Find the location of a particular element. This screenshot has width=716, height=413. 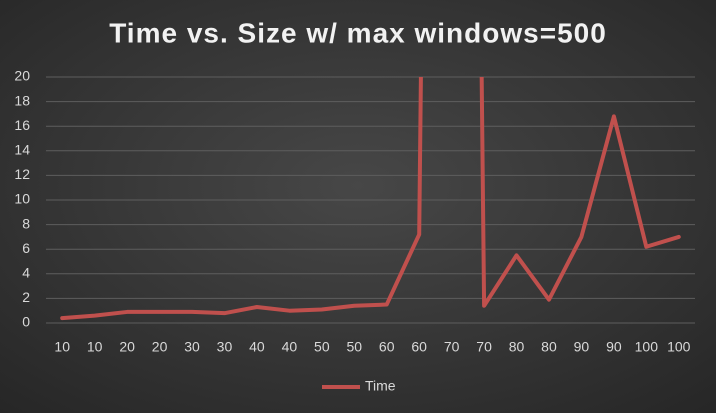

y-tick-label: 2 is located at coordinates (26, 297).